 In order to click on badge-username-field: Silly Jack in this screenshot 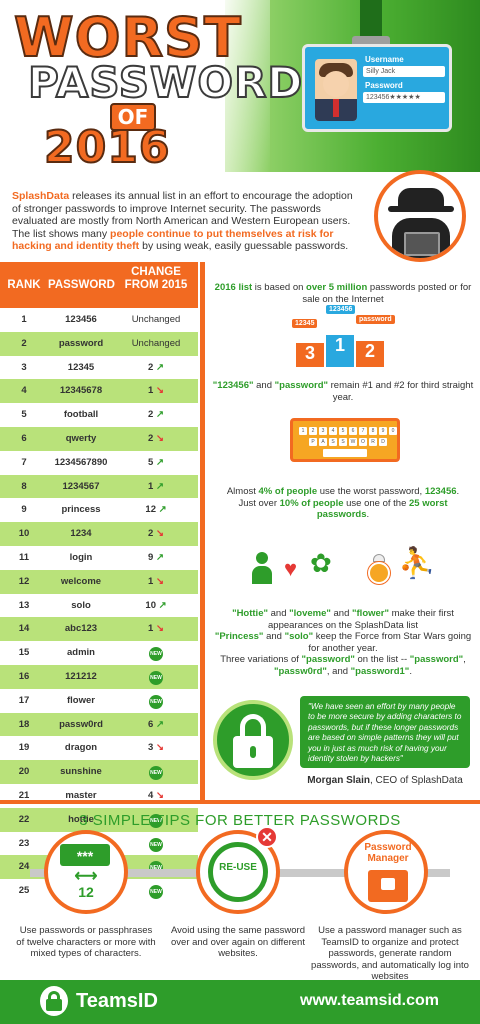, I will do `click(404, 71)`.